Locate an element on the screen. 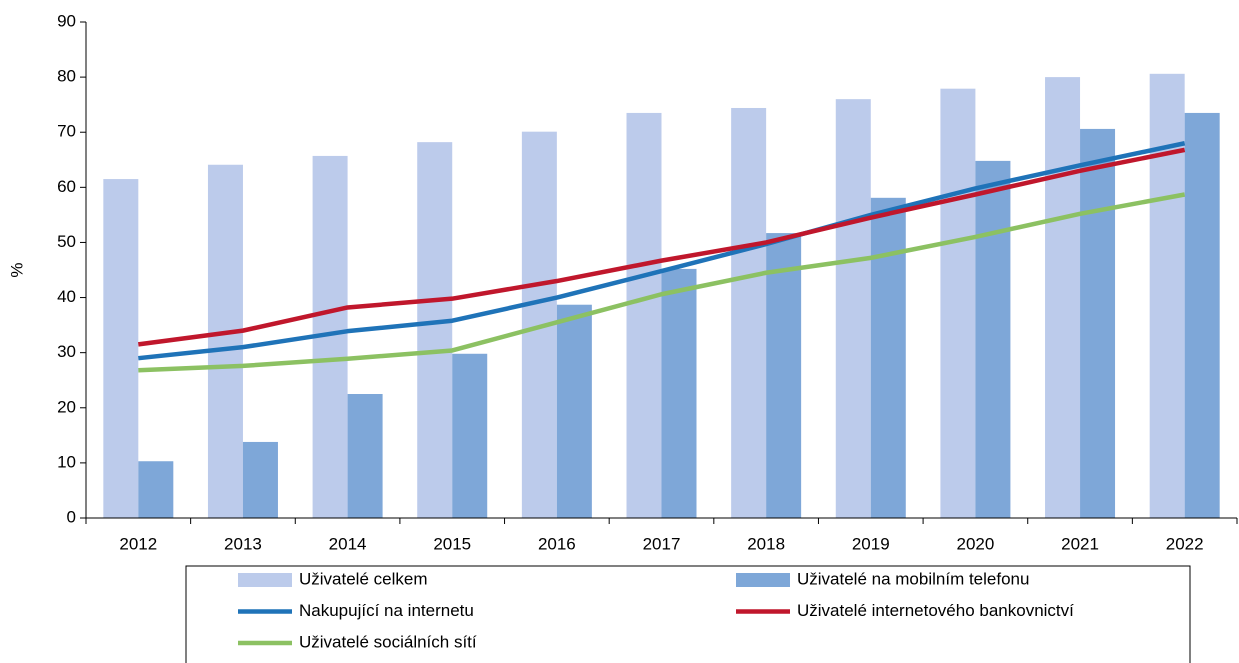 The width and height of the screenshot is (1239, 663). legend-label: Uživatelé internetového bankovnictví is located at coordinates (935, 610).